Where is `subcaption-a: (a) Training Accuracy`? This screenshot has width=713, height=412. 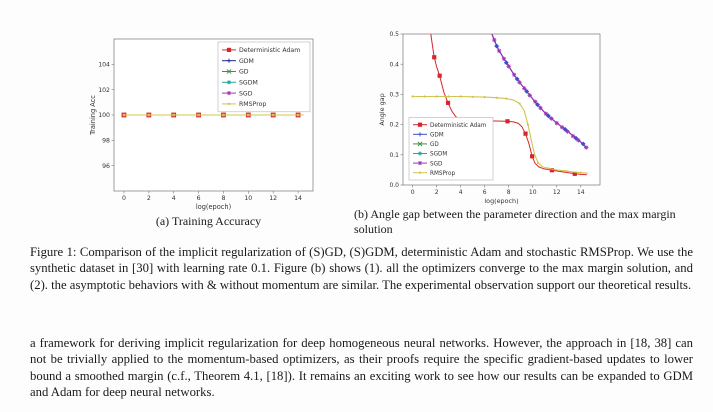 subcaption-a: (a) Training Accuracy is located at coordinates (208, 221).